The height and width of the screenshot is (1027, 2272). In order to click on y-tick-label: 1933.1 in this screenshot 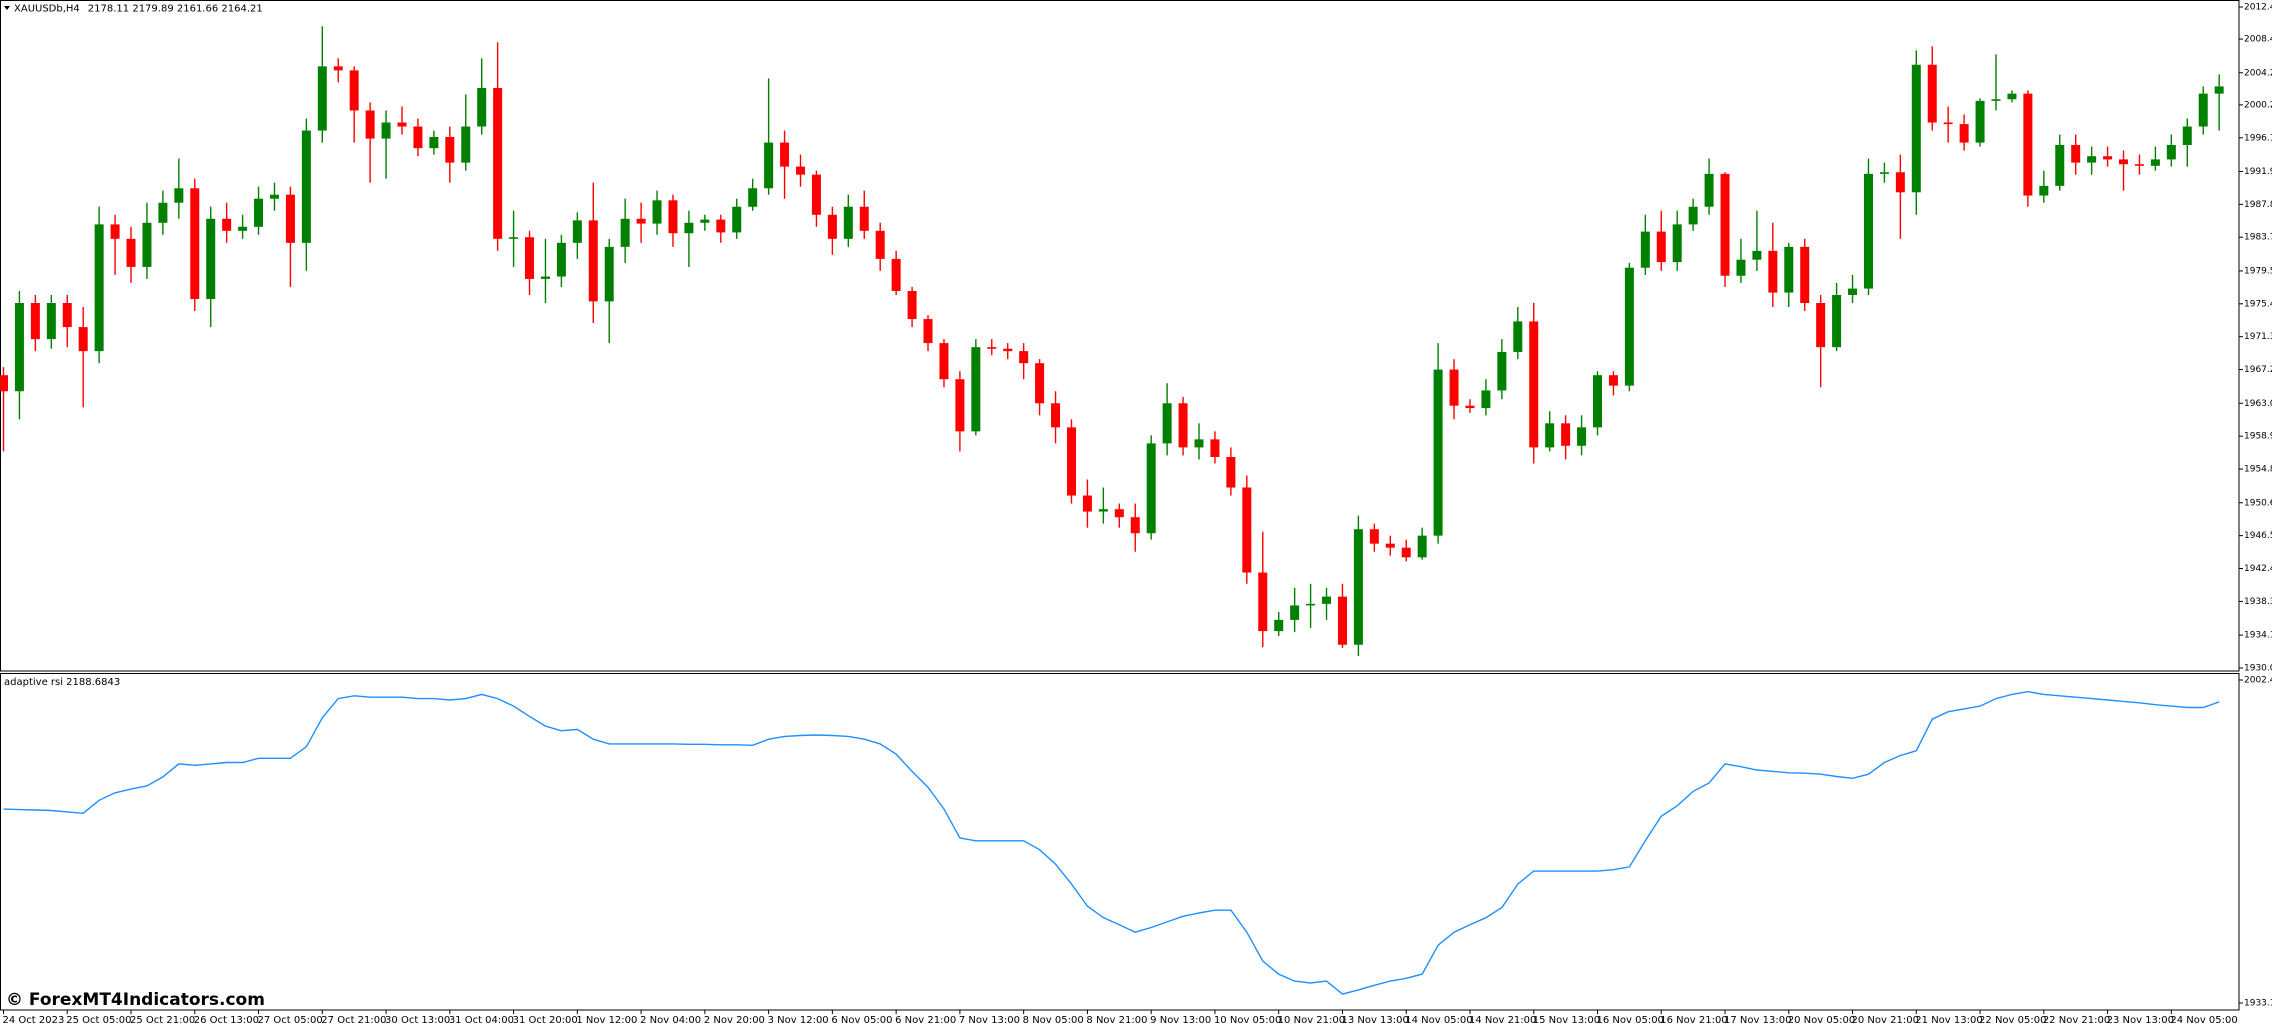, I will do `click(2258, 1004)`.